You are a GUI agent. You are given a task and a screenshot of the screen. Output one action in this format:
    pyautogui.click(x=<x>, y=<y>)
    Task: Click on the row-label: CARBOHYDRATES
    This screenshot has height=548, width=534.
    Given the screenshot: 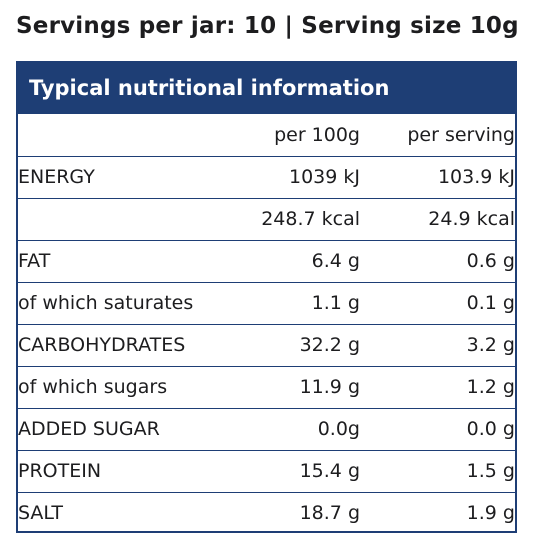 What is the action you would take?
    pyautogui.click(x=131, y=345)
    